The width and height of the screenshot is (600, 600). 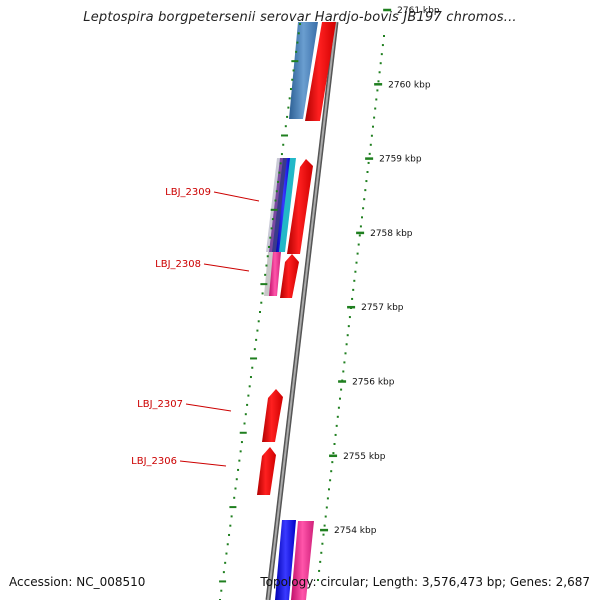 I want to click on lbj-2308-feature-stack, so click(x=272, y=274).